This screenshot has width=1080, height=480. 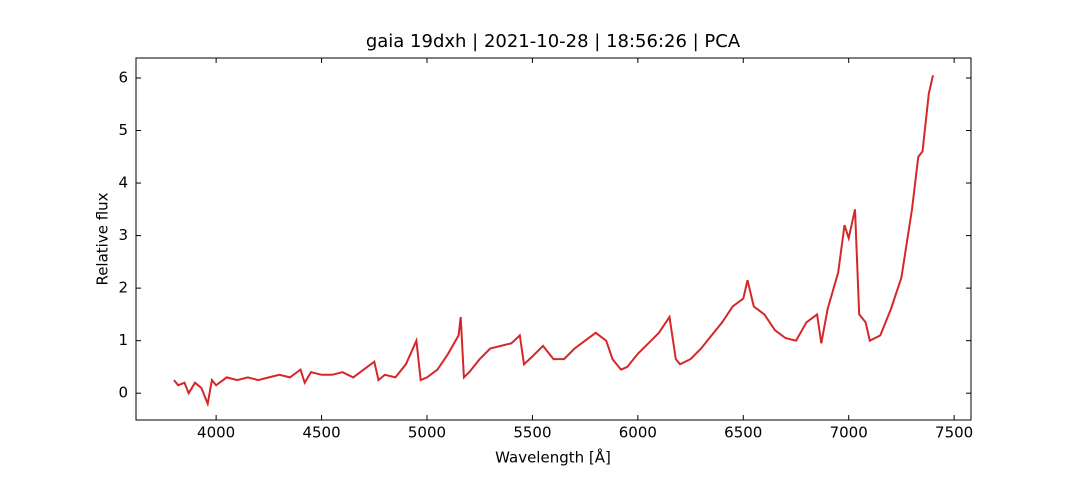 What do you see at coordinates (743, 433) in the screenshot?
I see `x-tick-label: 6500` at bounding box center [743, 433].